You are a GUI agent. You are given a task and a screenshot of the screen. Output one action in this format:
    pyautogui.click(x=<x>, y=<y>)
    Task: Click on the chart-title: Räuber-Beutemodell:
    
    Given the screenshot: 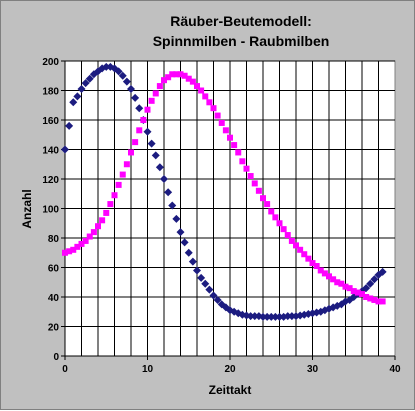 What is the action you would take?
    pyautogui.click(x=241, y=21)
    